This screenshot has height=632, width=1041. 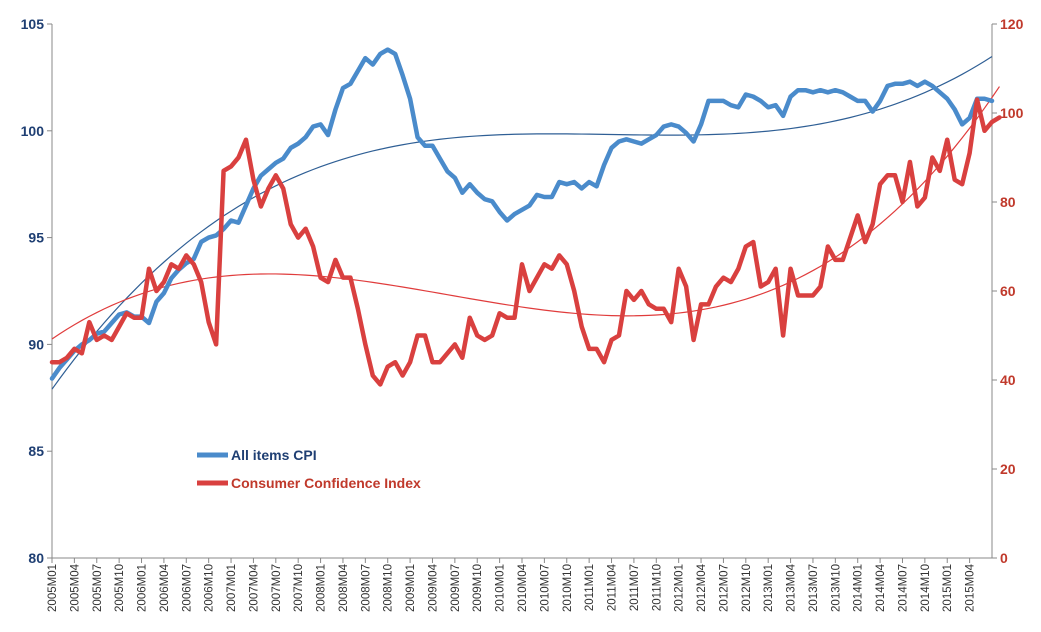 What do you see at coordinates (478, 588) in the screenshot?
I see `x-tick-label: 2009M10` at bounding box center [478, 588].